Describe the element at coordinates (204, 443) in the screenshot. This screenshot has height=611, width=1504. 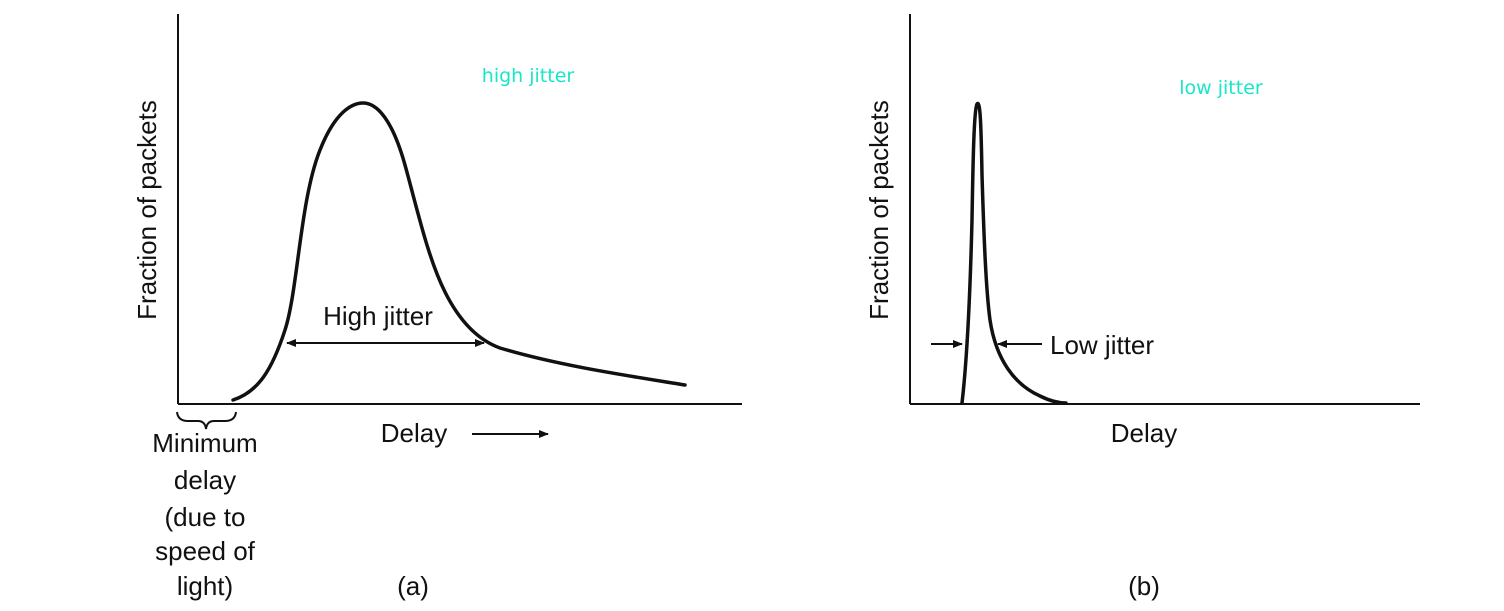
I see `panel-a-min-delay-line-0: Minimum` at that location.